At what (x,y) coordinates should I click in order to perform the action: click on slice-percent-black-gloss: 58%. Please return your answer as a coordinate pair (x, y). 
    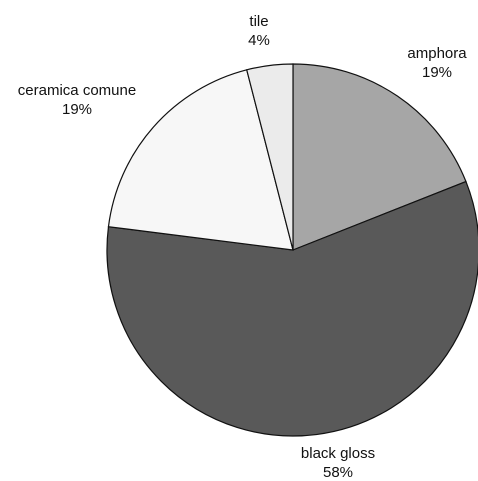
    Looking at the image, I should click on (338, 472).